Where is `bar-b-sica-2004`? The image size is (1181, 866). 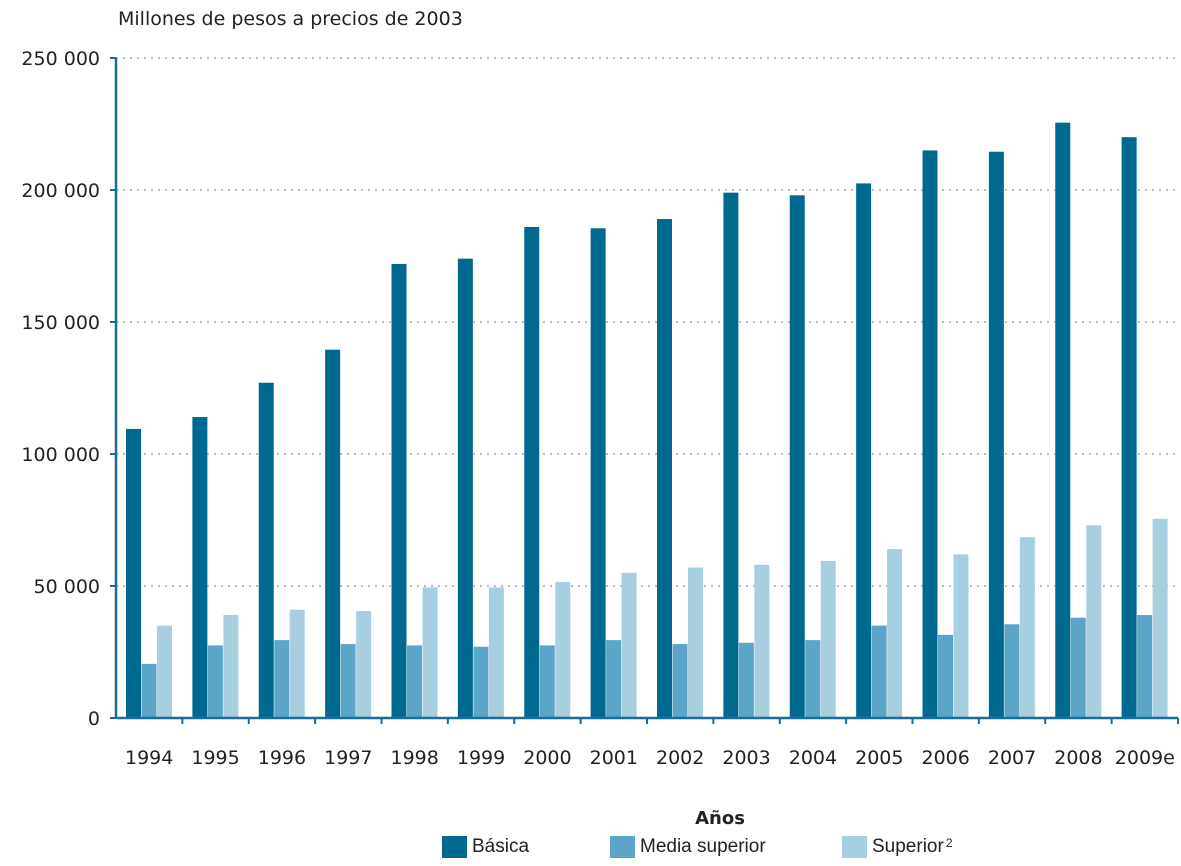
bar-b-sica-2004 is located at coordinates (797, 456).